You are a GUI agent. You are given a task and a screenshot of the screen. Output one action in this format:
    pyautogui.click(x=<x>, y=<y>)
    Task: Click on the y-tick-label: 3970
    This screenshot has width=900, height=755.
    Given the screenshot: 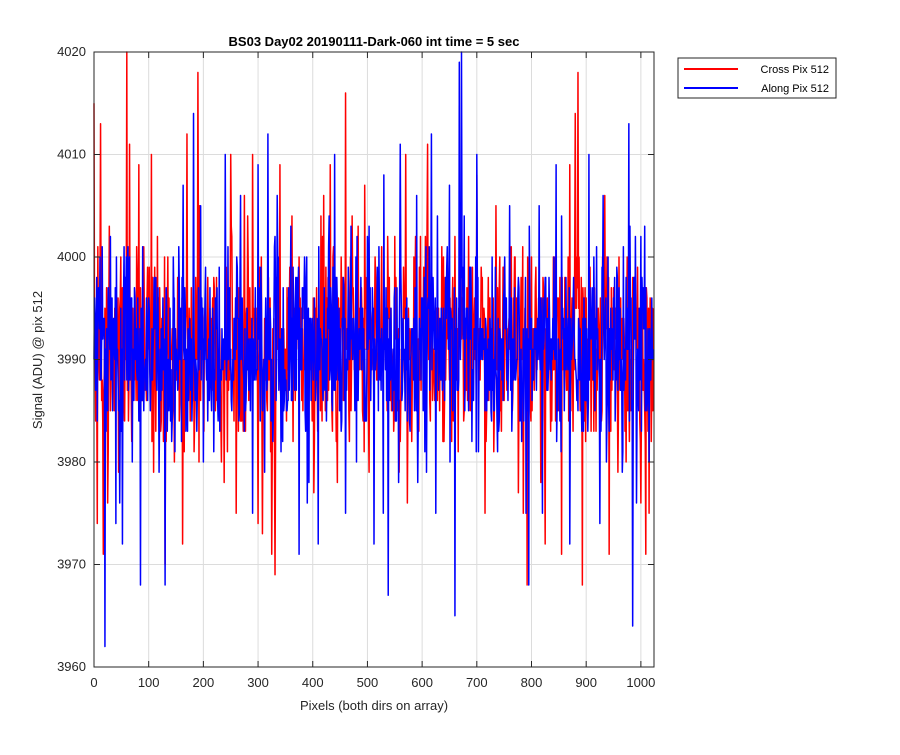 What is the action you would take?
    pyautogui.click(x=71, y=564)
    